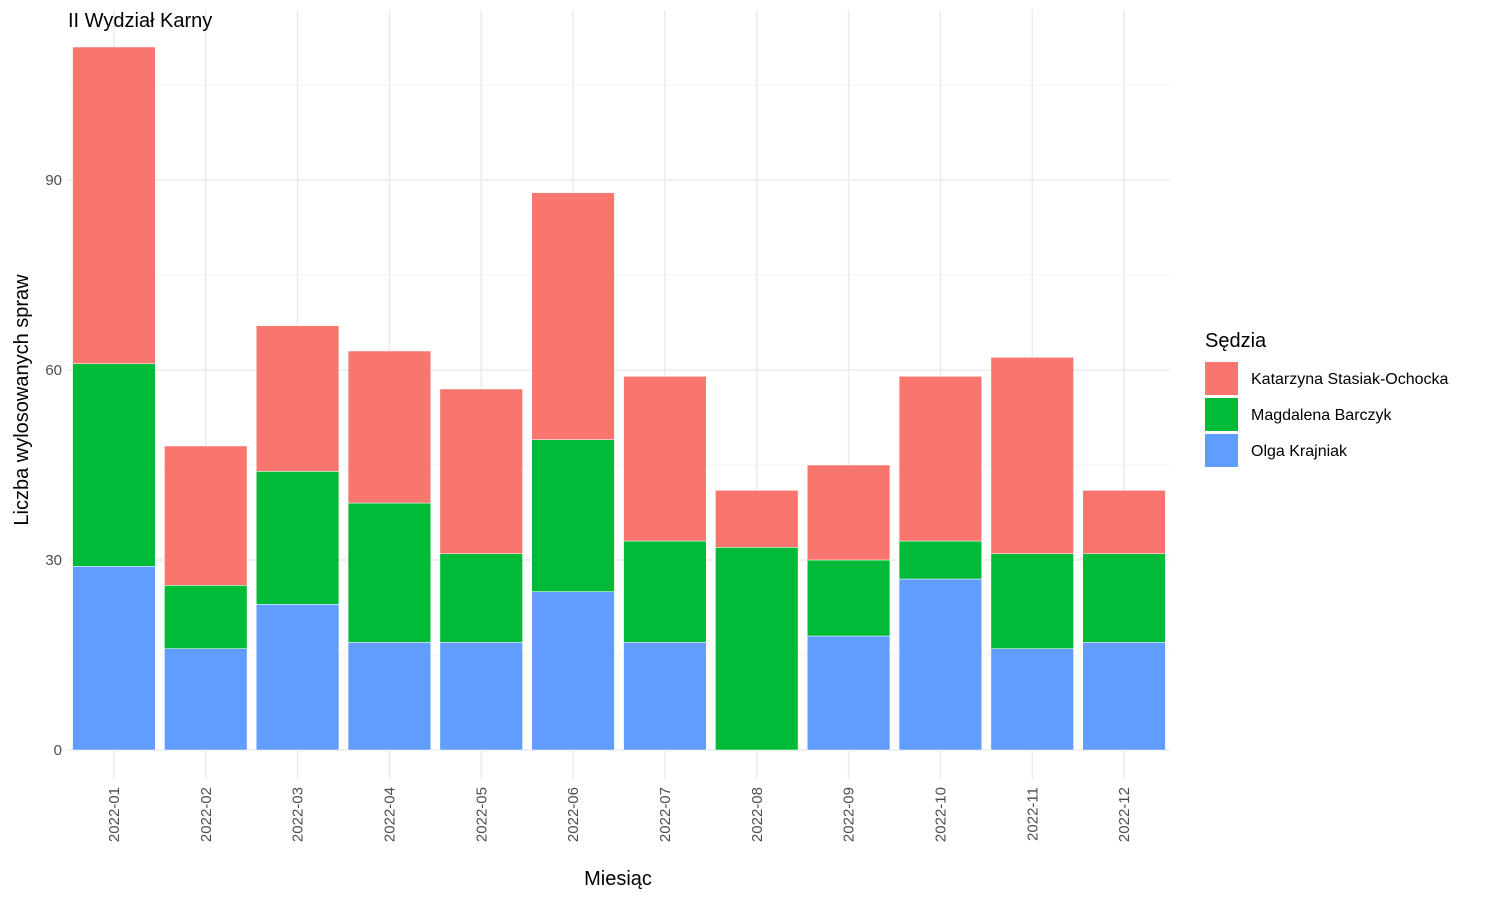 This screenshot has height=900, width=1500. What do you see at coordinates (573, 814) in the screenshot?
I see `x-tick-label: 2022-06` at bounding box center [573, 814].